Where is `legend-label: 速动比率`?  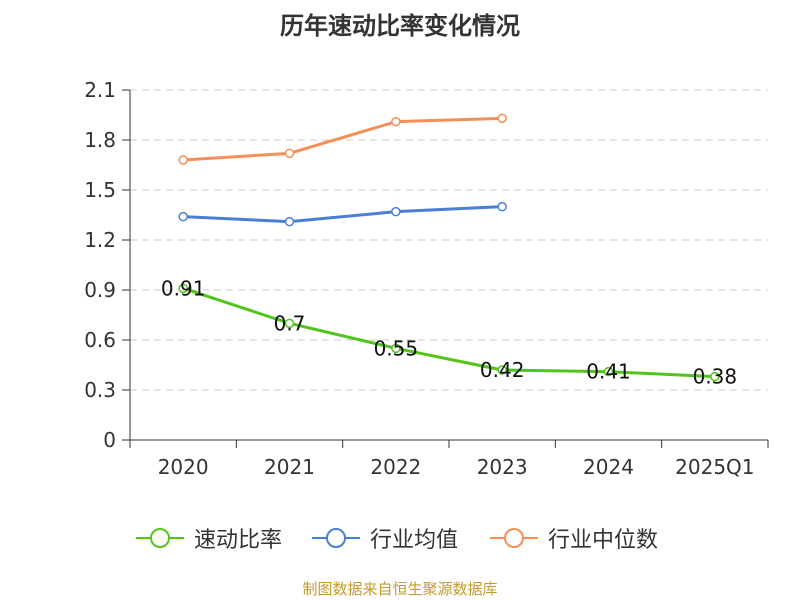
legend-label: 速动比率 is located at coordinates (238, 540).